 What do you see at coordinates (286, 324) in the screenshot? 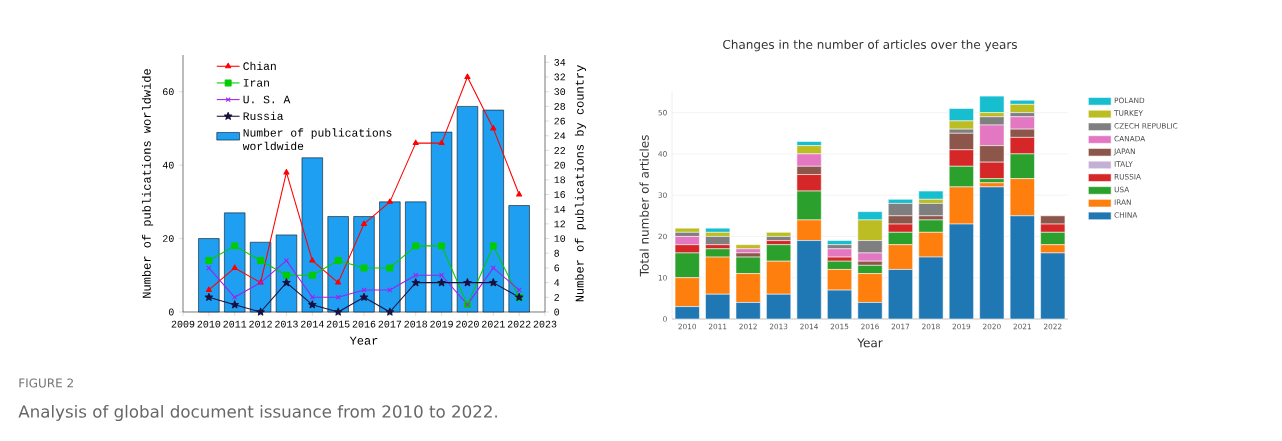
I see `x-tick-label: 2013` at bounding box center [286, 324].